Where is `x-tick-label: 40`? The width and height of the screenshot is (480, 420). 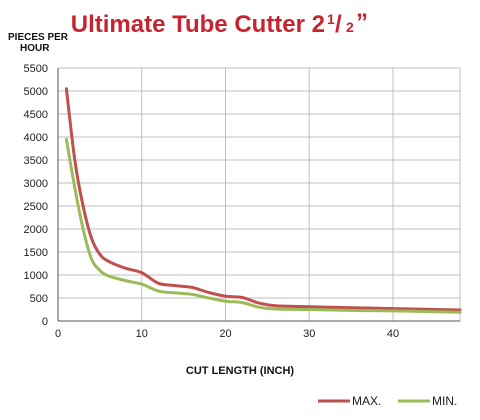
x-tick-label: 40 is located at coordinates (393, 334).